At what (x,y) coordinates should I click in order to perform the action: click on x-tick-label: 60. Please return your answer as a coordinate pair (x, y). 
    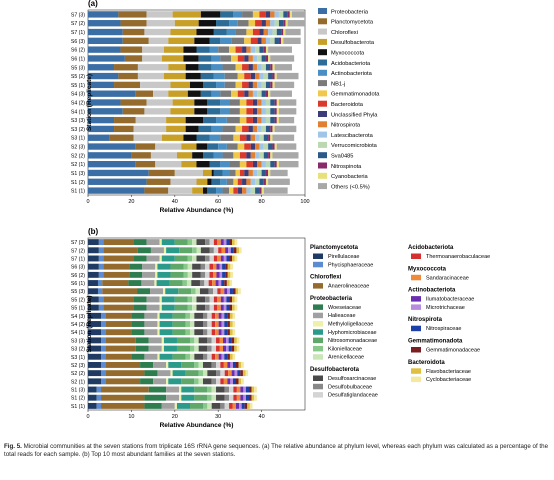
    Looking at the image, I should click on (218, 202).